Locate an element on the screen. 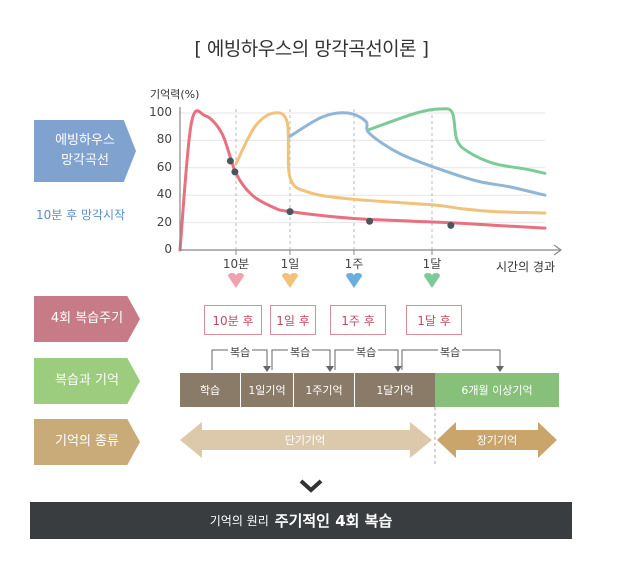 This screenshot has height=562, width=623. interval-1week: 1주 후 is located at coordinates (358, 320).